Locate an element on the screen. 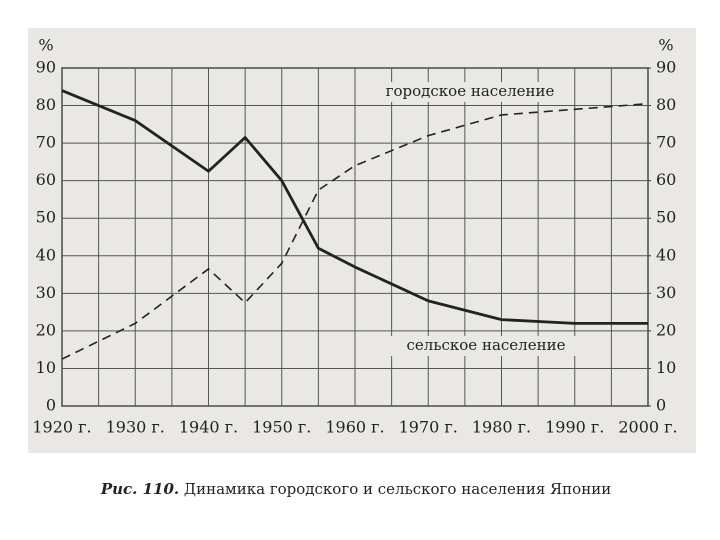  y-tick-label: 20 is located at coordinates (46, 329).